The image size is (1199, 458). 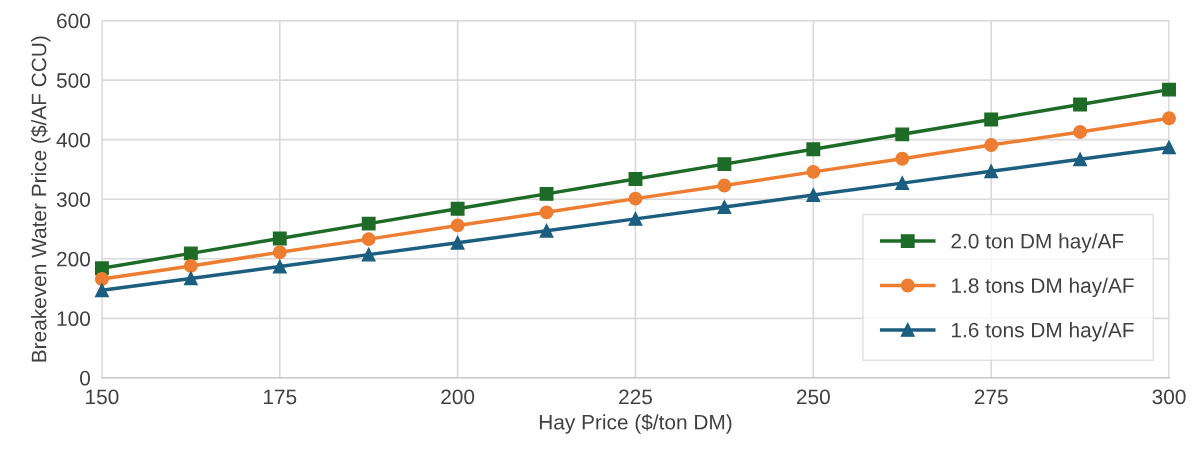 I want to click on y-tick-label: 400, so click(x=73, y=140).